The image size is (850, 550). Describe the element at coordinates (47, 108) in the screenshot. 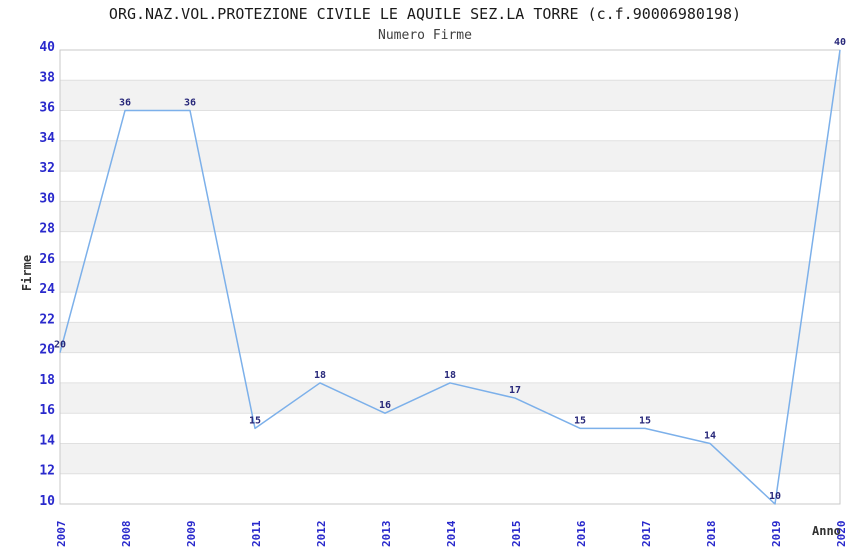

I see `y-tick-label: 36` at that location.